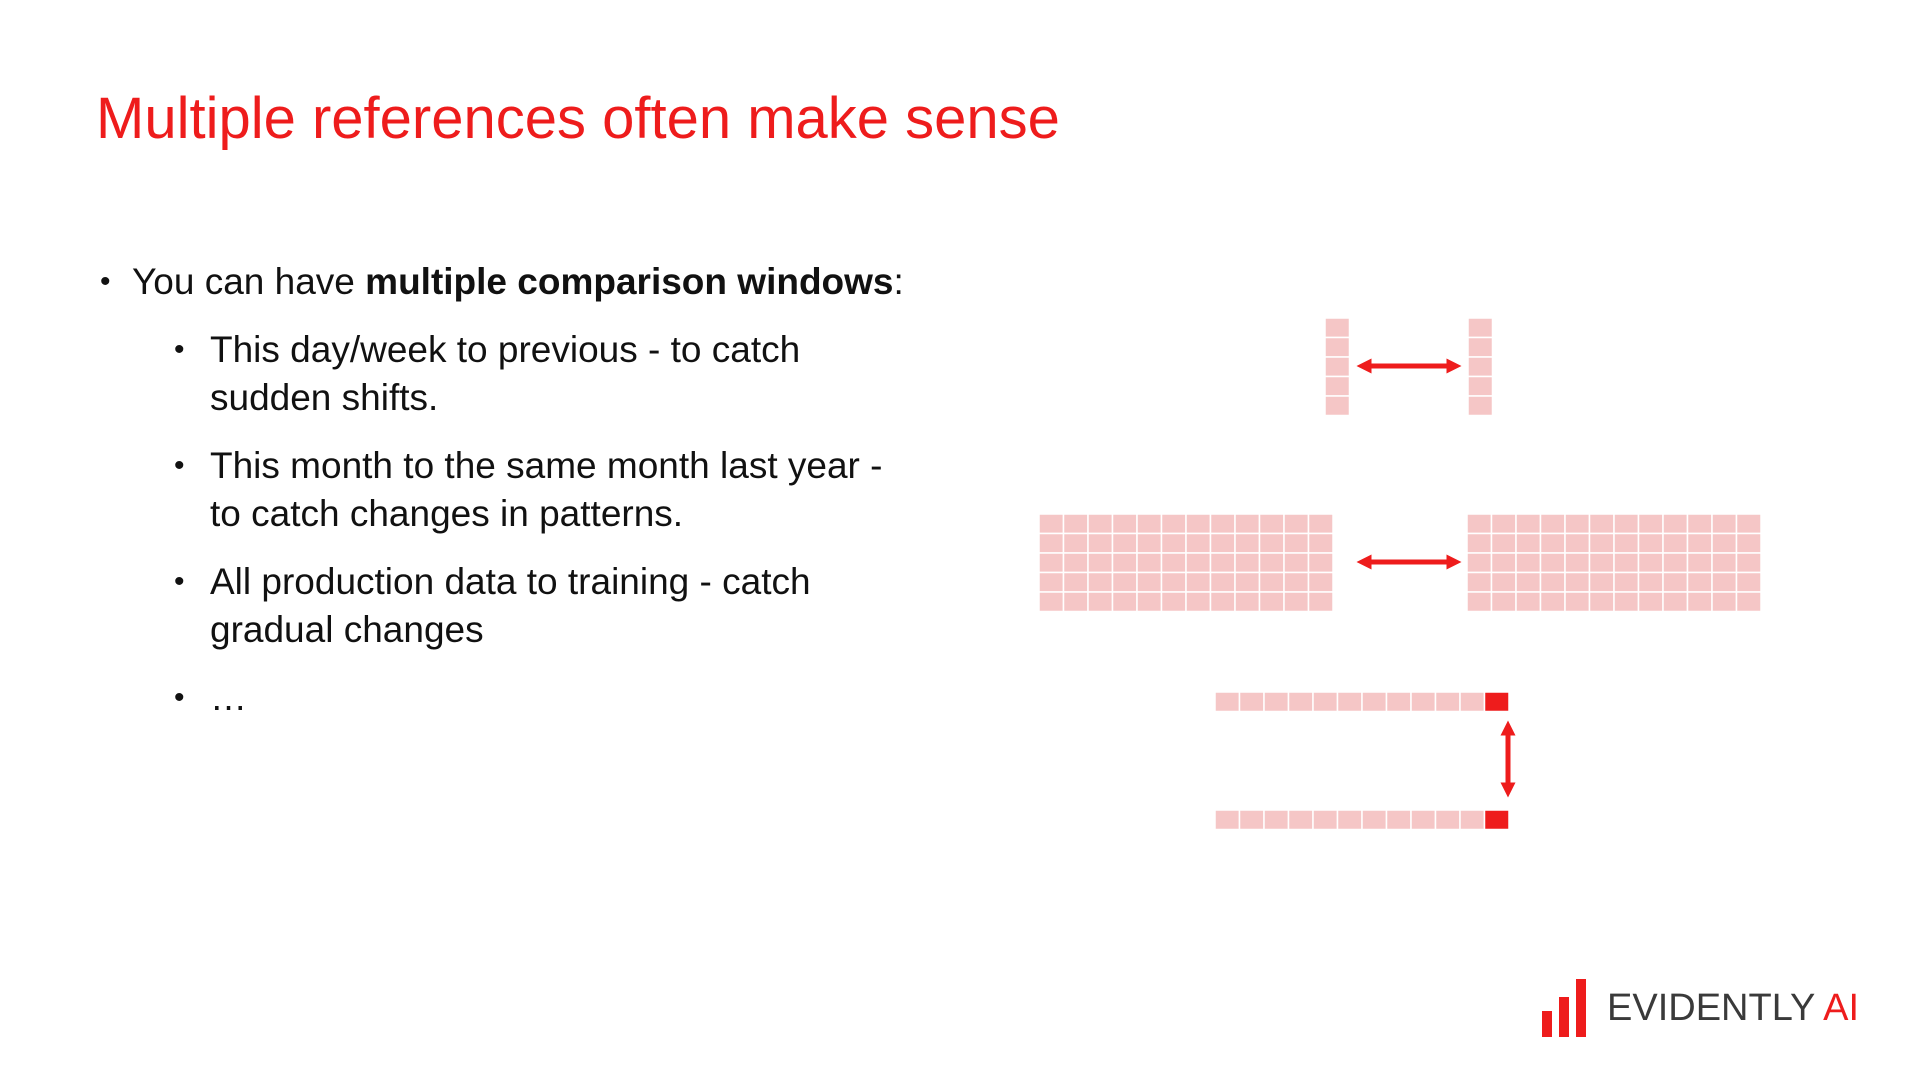 The height and width of the screenshot is (1080, 1919). I want to click on logo-text: EVIDENTLY AI, so click(1733, 1008).